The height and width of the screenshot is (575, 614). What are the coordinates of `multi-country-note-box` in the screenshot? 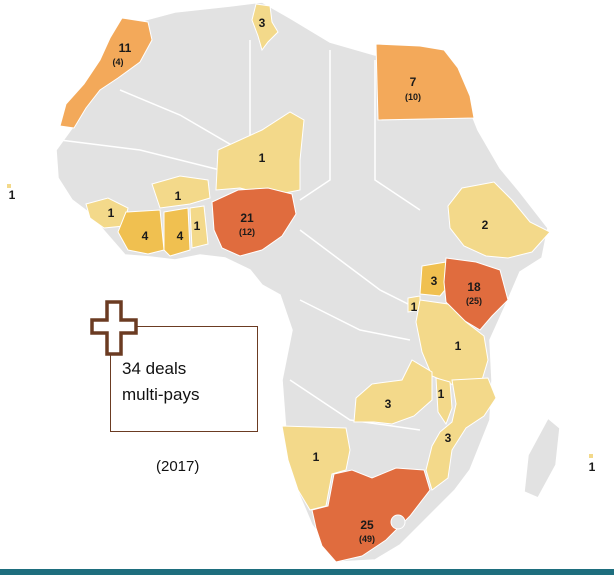 It's located at (184, 379).